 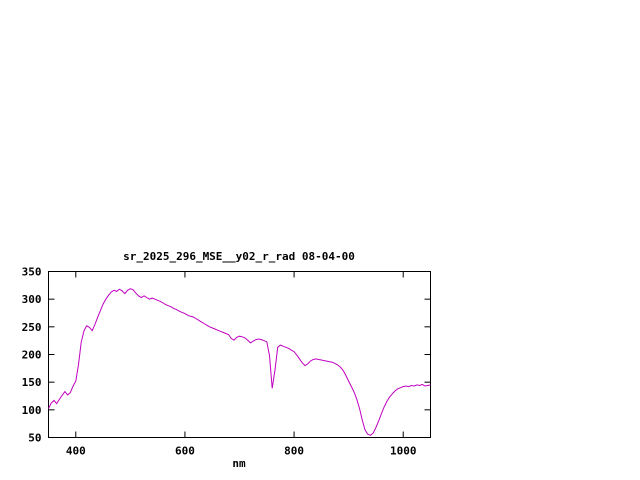 What do you see at coordinates (239, 256) in the screenshot?
I see `chart-title: sr_2025_296_MSE__y02_r_rad 08-04-00` at bounding box center [239, 256].